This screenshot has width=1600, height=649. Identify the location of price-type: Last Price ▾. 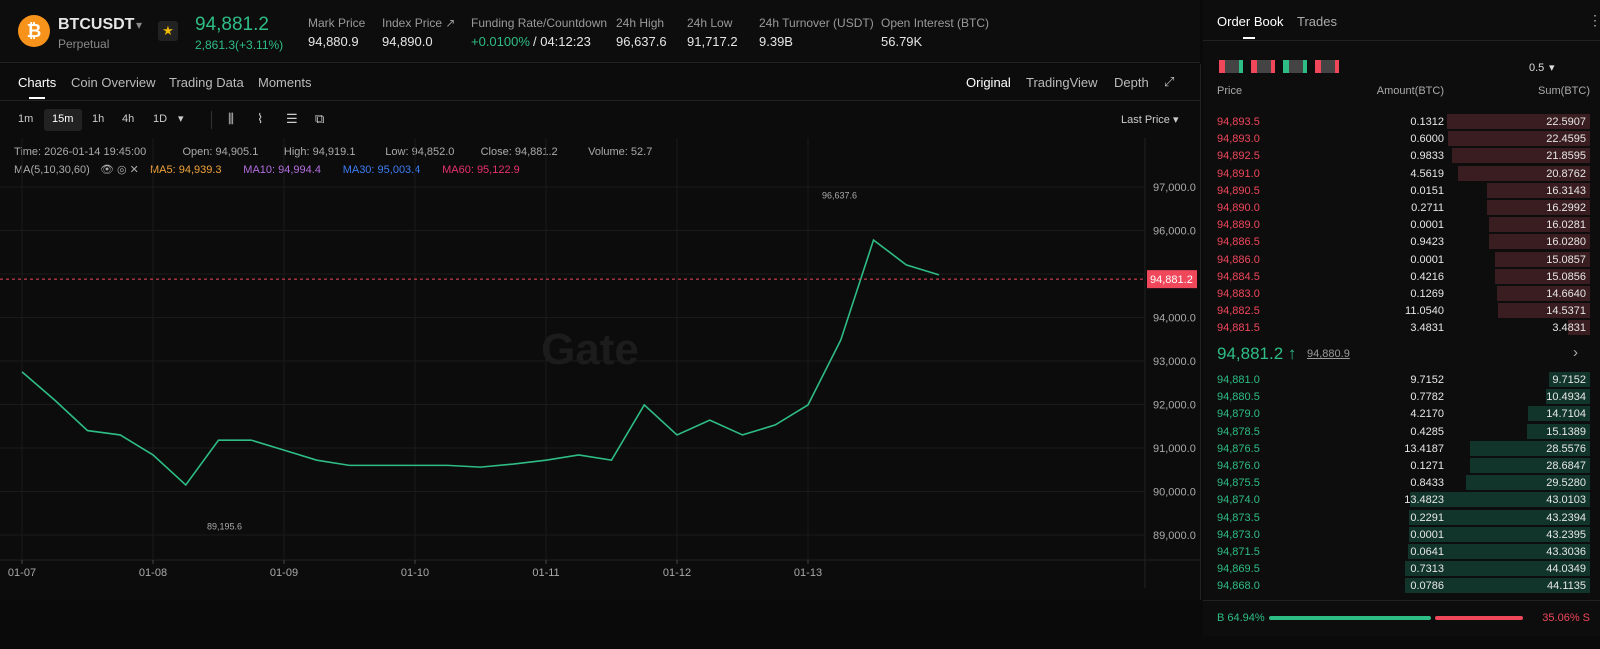
(1150, 120).